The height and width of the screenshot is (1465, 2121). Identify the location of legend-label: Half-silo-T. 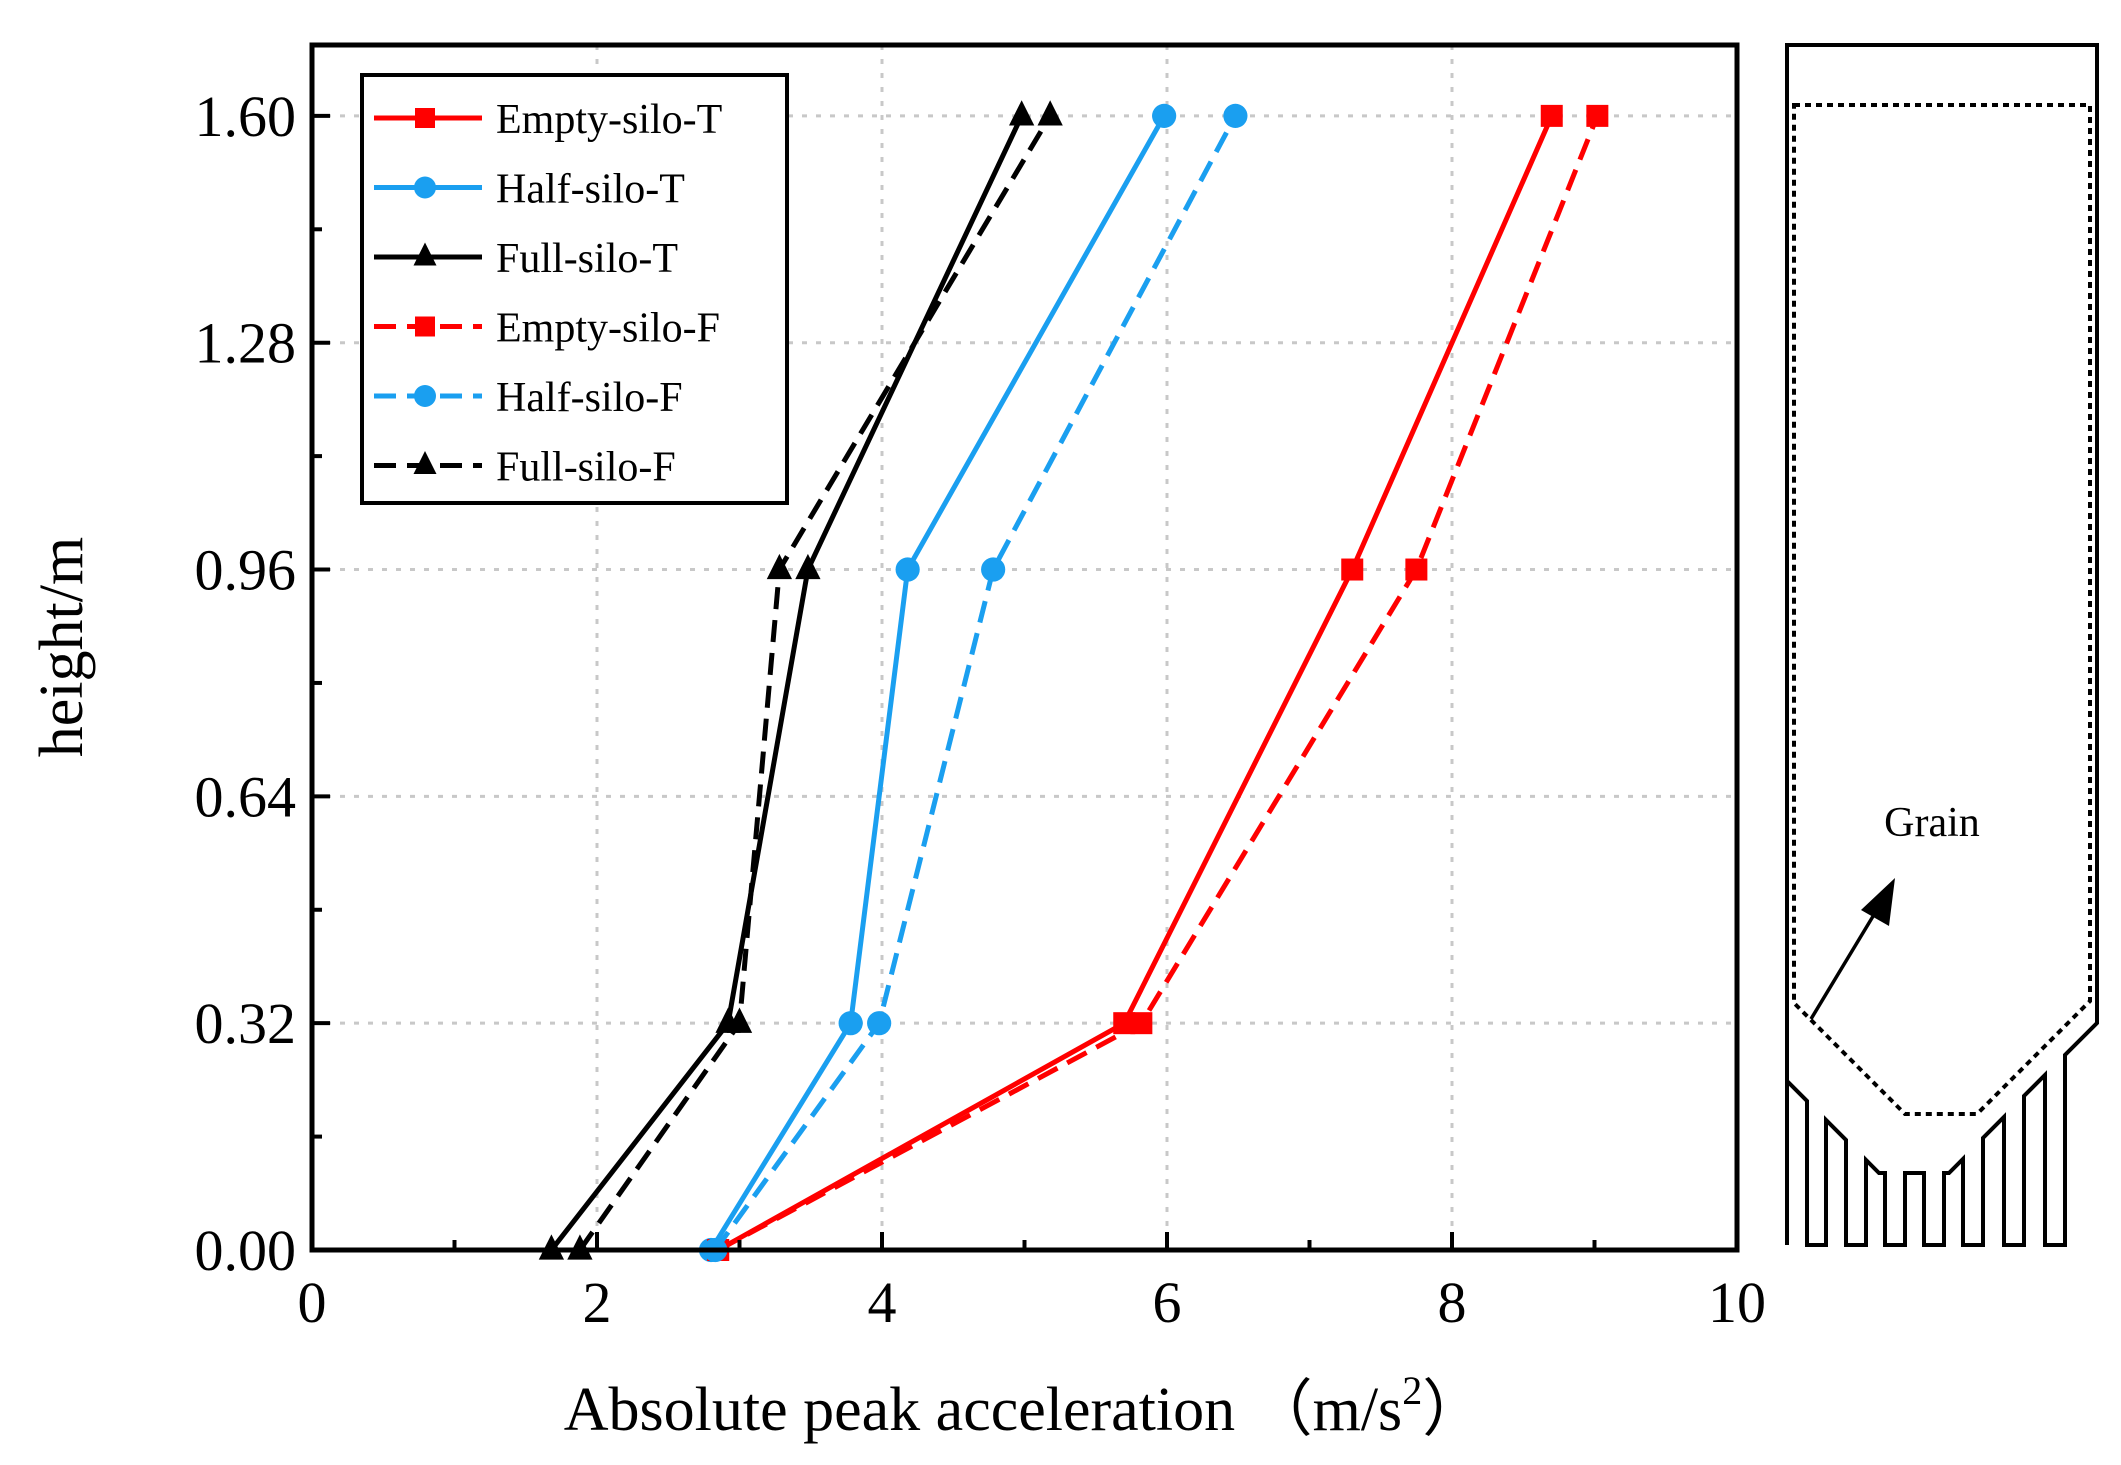
(590, 190).